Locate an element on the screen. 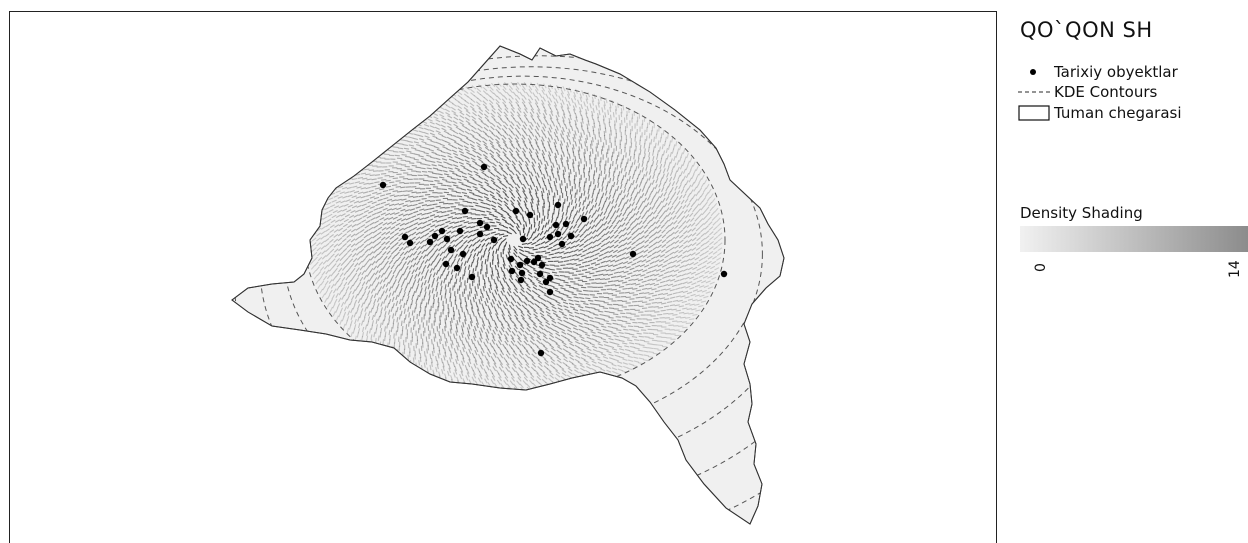 This screenshot has width=1248, height=543. density-ring is located at coordinates (515, 240).